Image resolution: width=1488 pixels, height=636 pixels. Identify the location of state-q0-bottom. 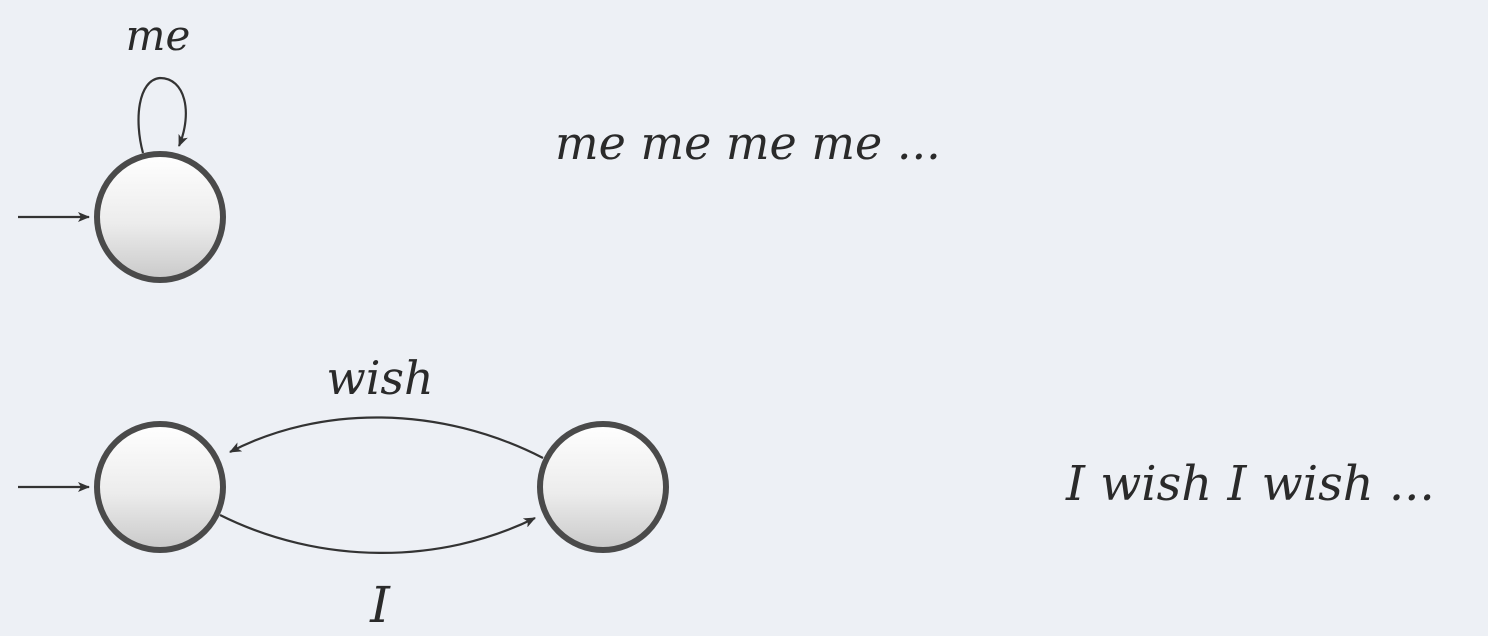
(160, 487).